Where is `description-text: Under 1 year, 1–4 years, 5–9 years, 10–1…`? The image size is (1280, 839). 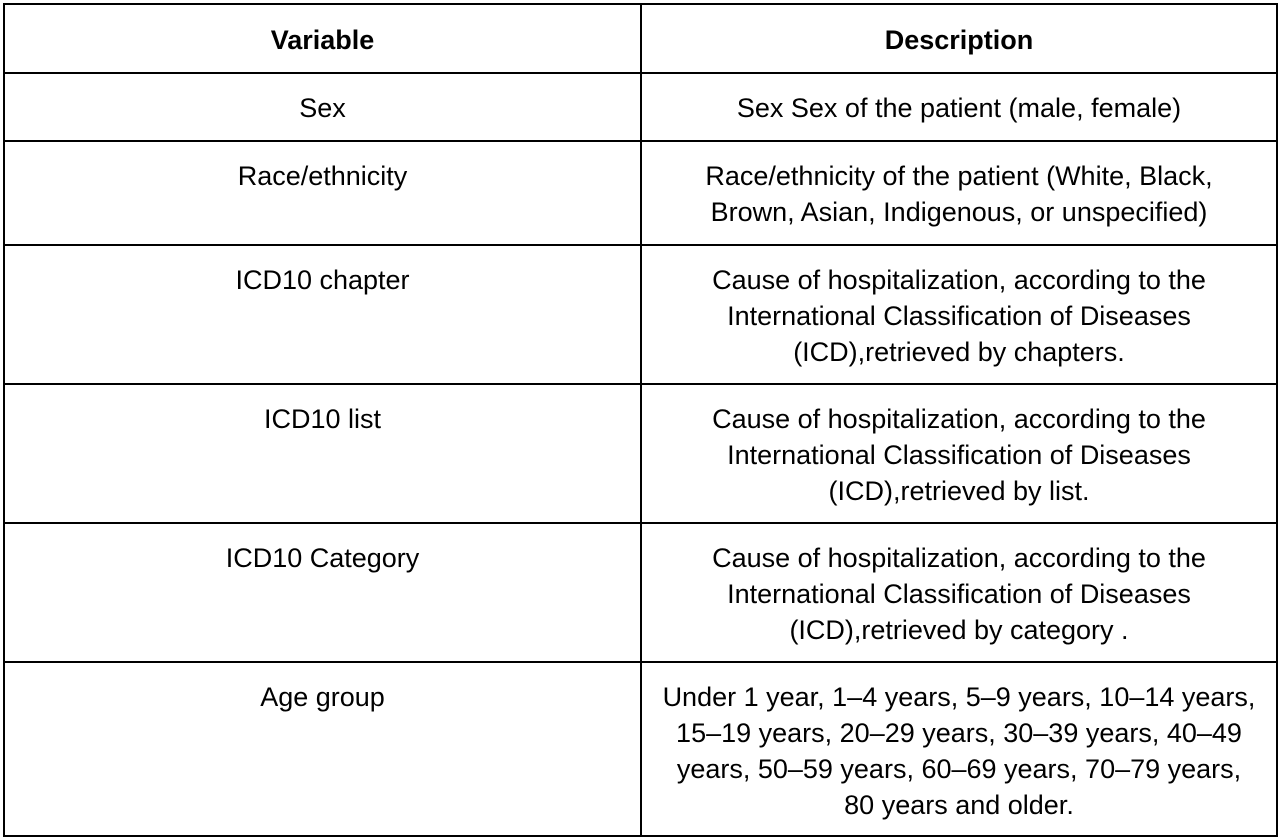 description-text: Under 1 year, 1–4 years, 5–9 years, 10–1… is located at coordinates (959, 751).